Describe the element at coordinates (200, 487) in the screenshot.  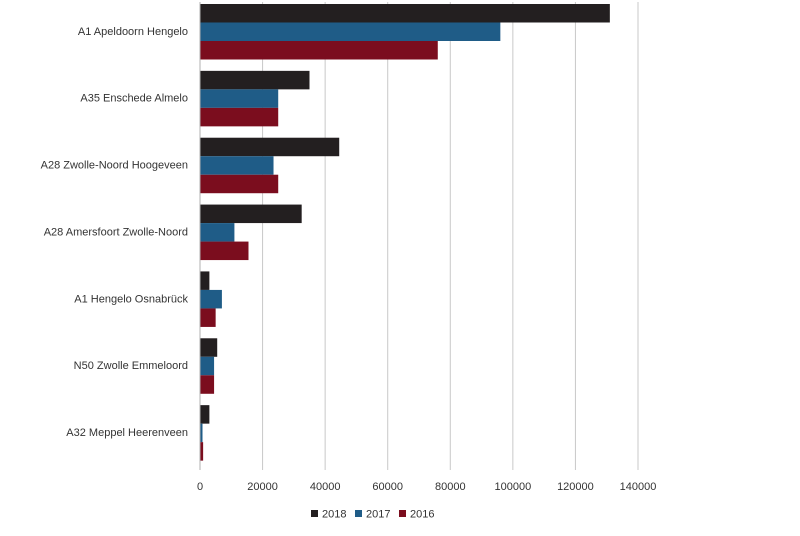
I see `x-tick-label: 0` at that location.